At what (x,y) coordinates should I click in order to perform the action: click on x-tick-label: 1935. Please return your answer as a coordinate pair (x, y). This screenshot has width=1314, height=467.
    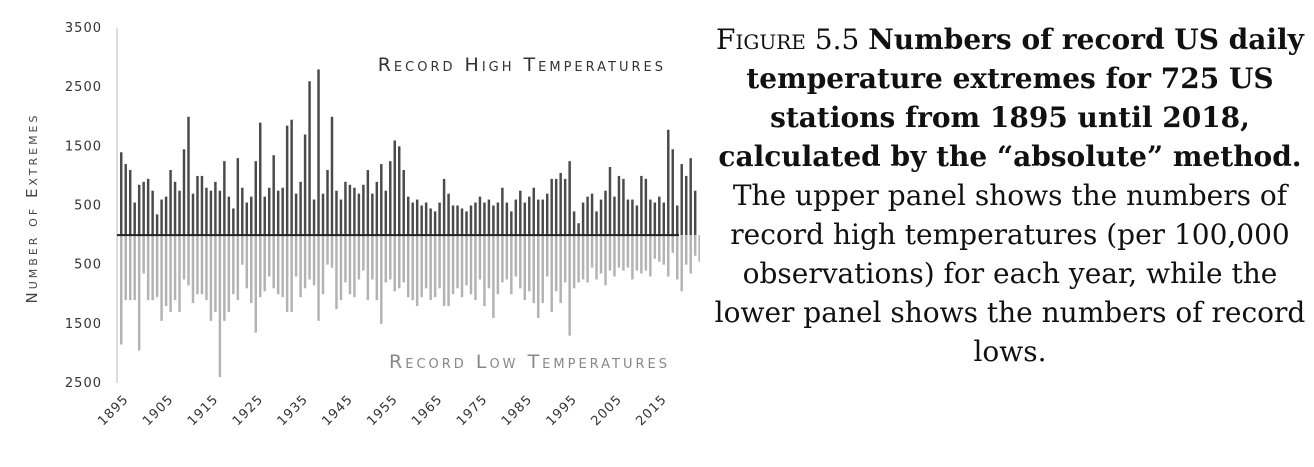
    Looking at the image, I should click on (293, 410).